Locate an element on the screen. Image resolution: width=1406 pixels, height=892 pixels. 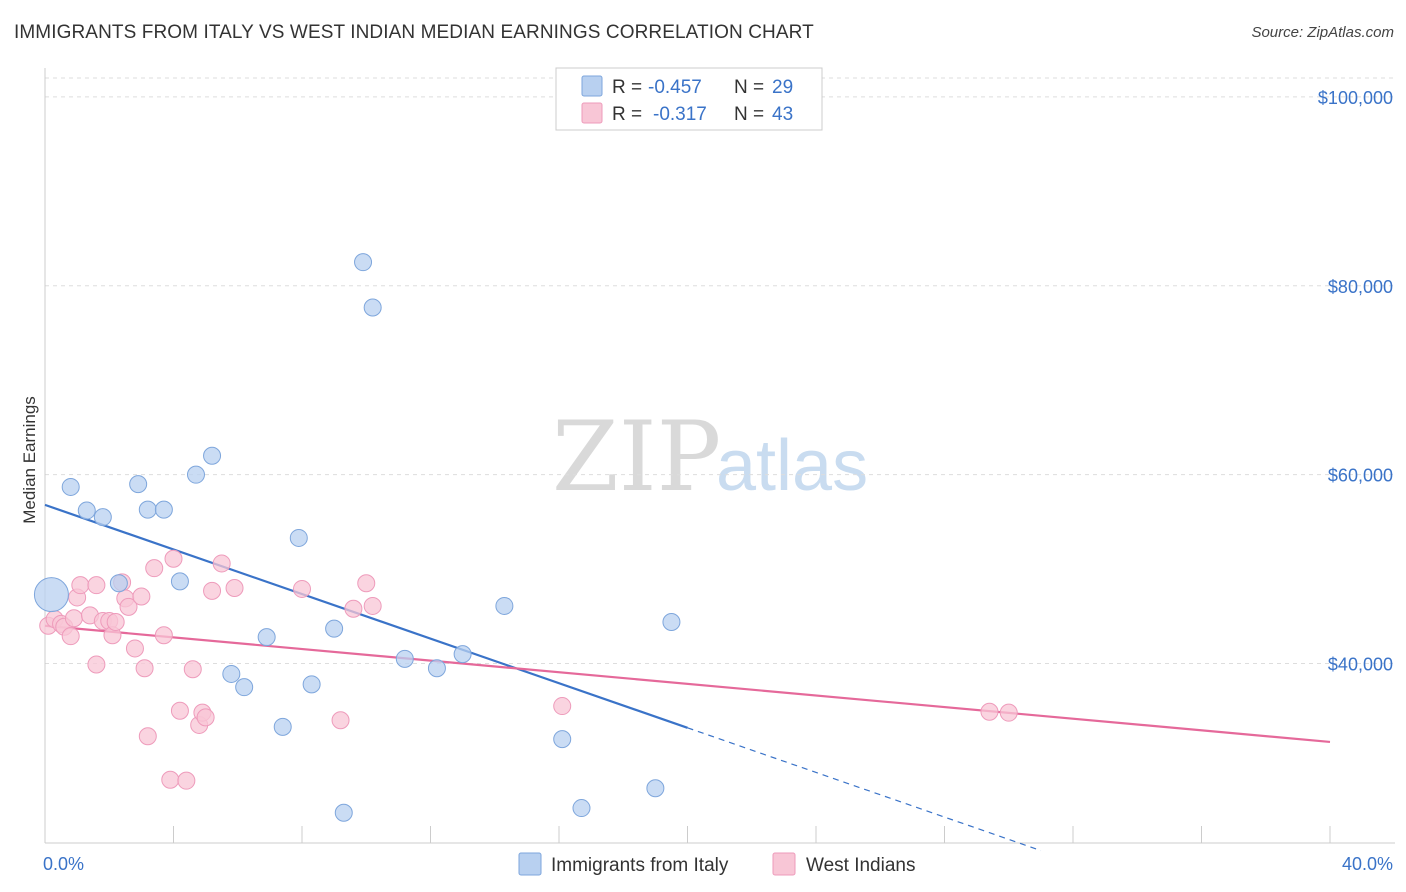
legend-r-value-west-indians: -0.317 is located at coordinates (680, 114).